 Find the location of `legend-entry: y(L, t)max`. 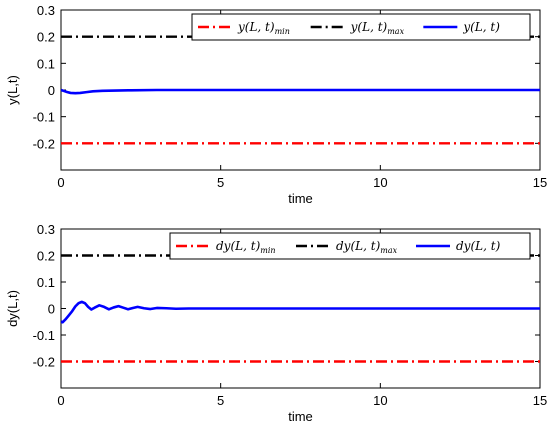

legend-entry: y(L, t)max is located at coordinates (377, 28).